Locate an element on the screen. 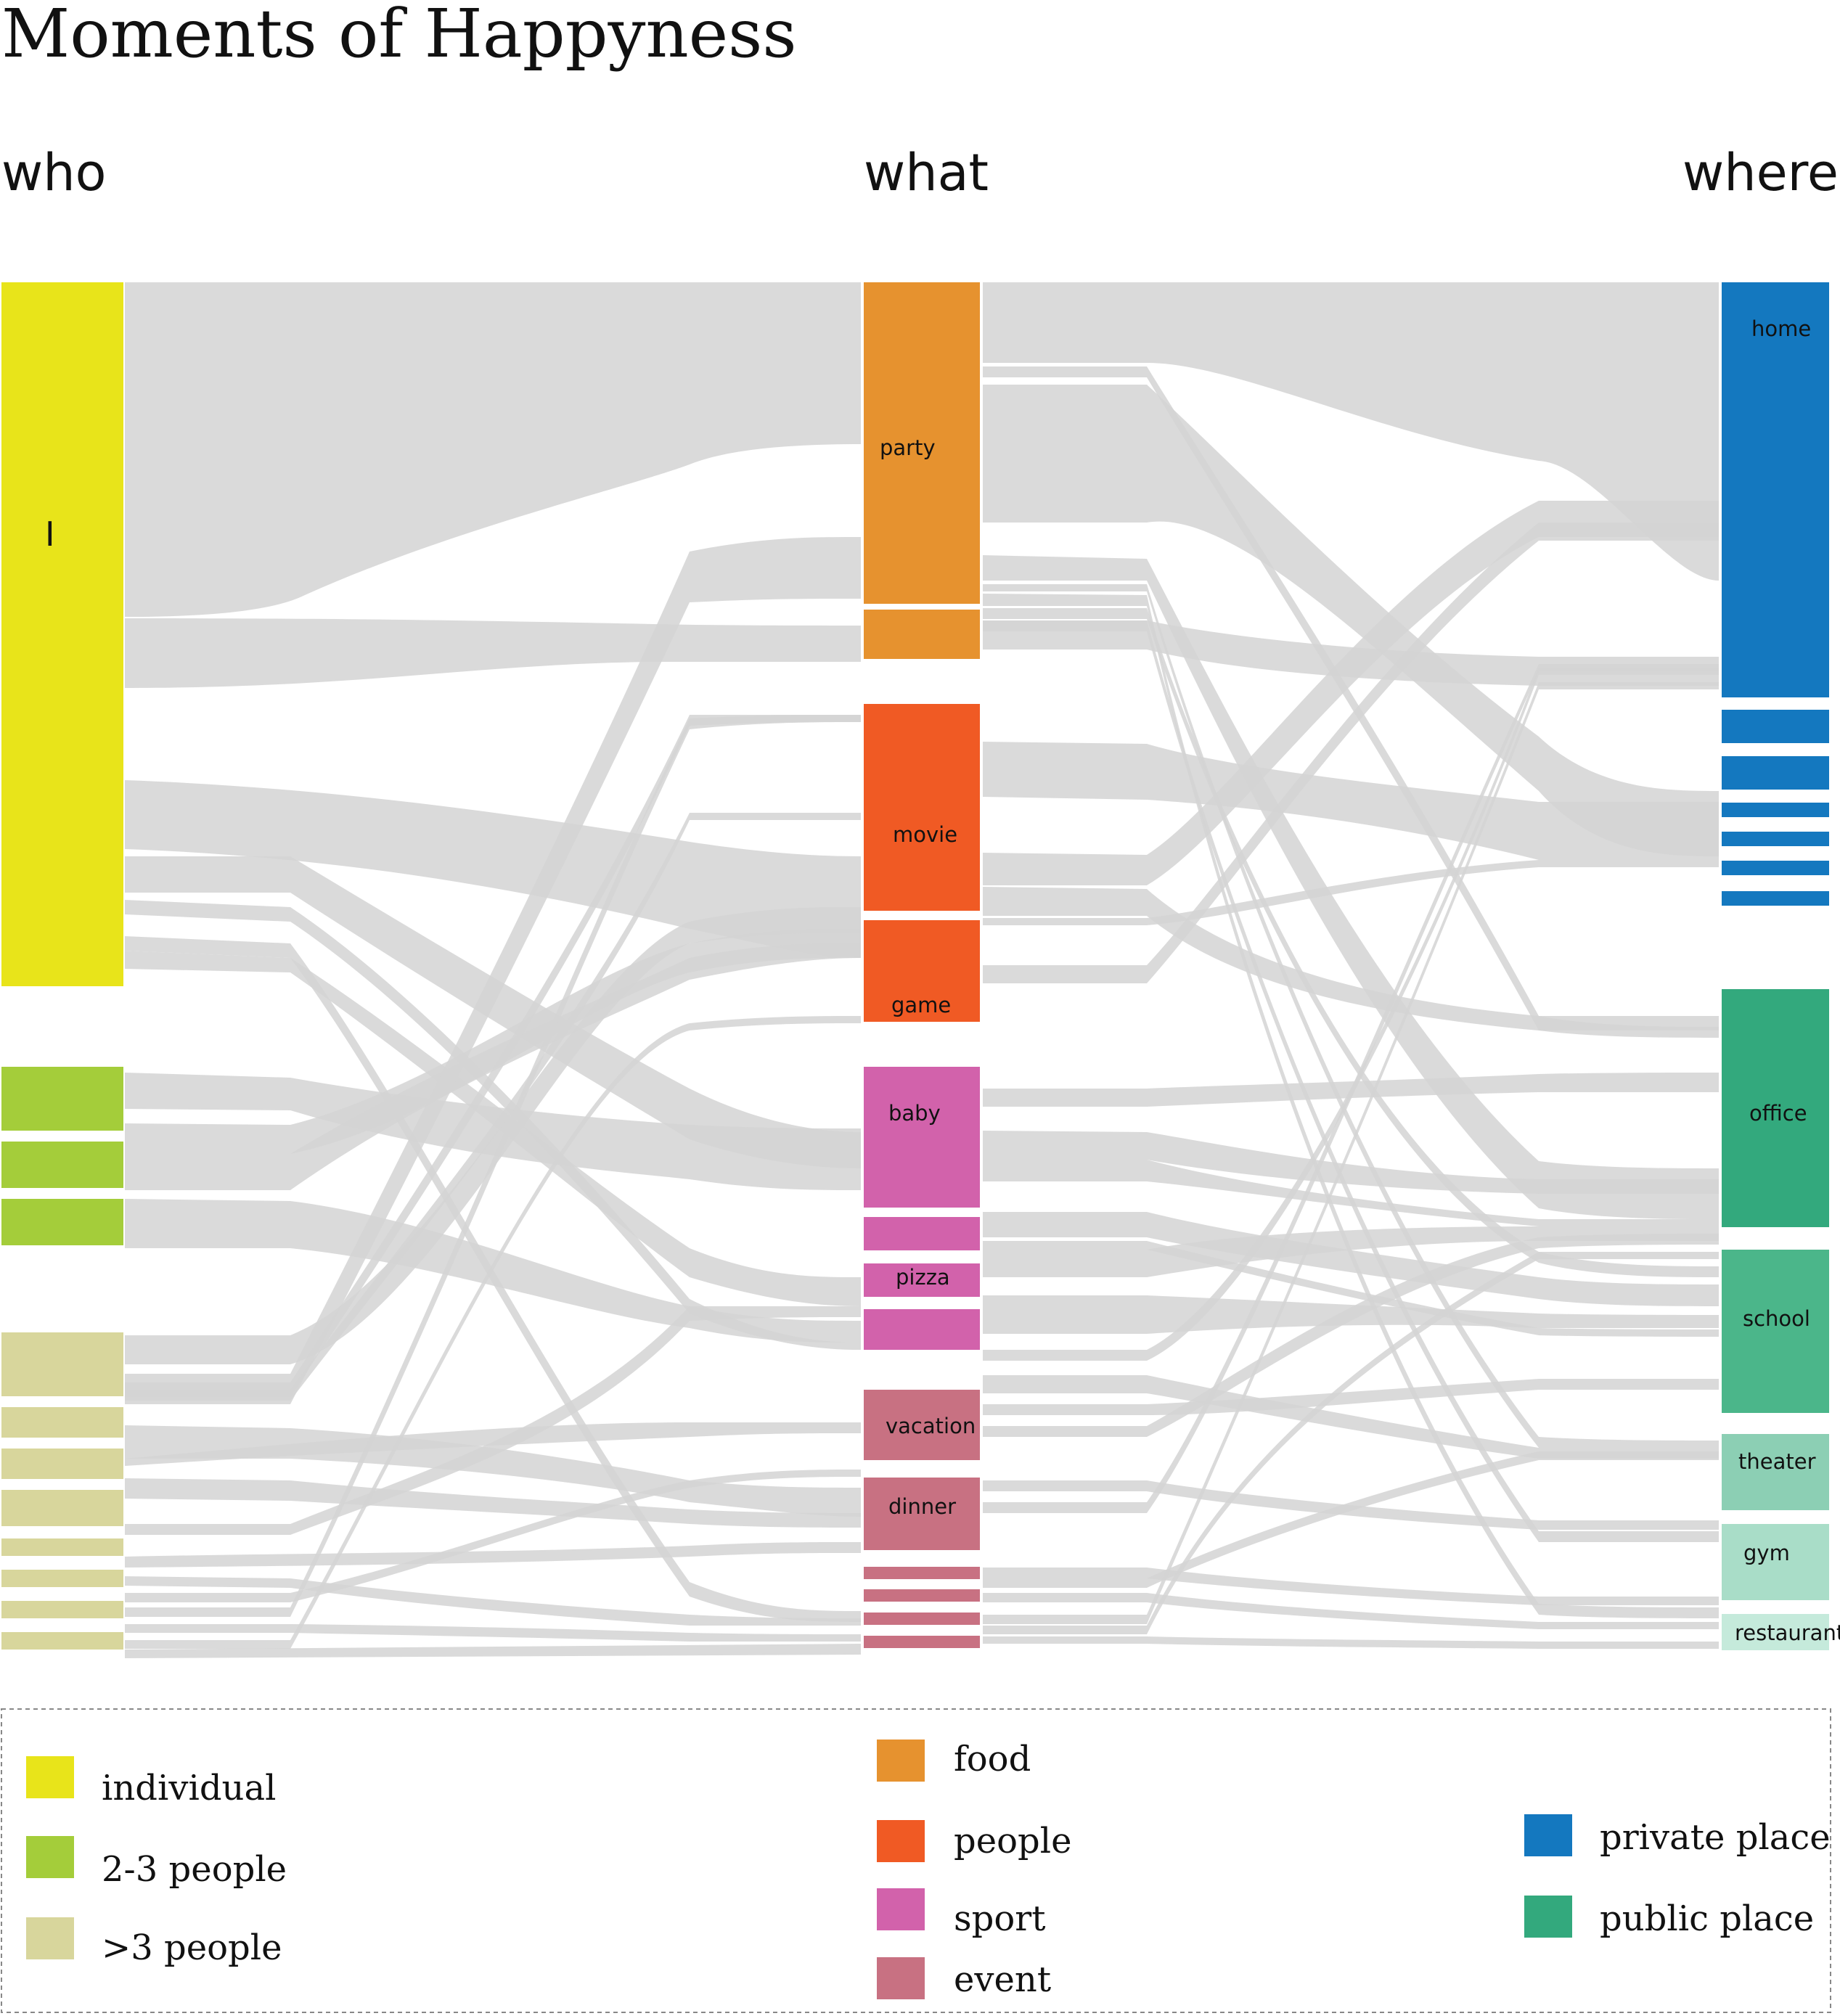 Image resolution: width=1840 pixels, height=2016 pixels. legend-swatch-people is located at coordinates (901, 1841).